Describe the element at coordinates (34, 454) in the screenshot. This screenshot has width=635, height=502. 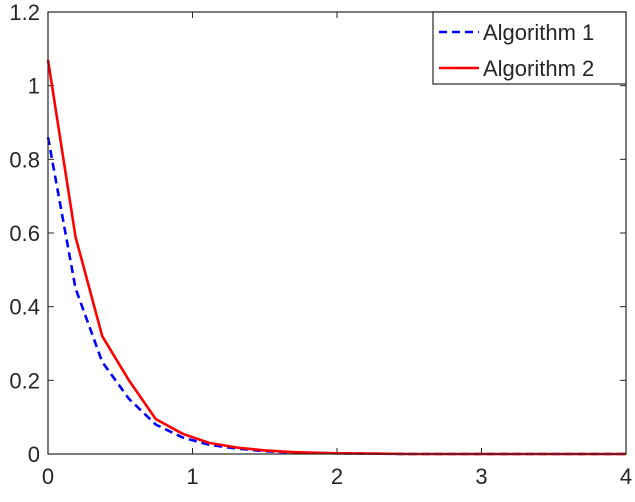
I see `y-tick-label: 0` at that location.